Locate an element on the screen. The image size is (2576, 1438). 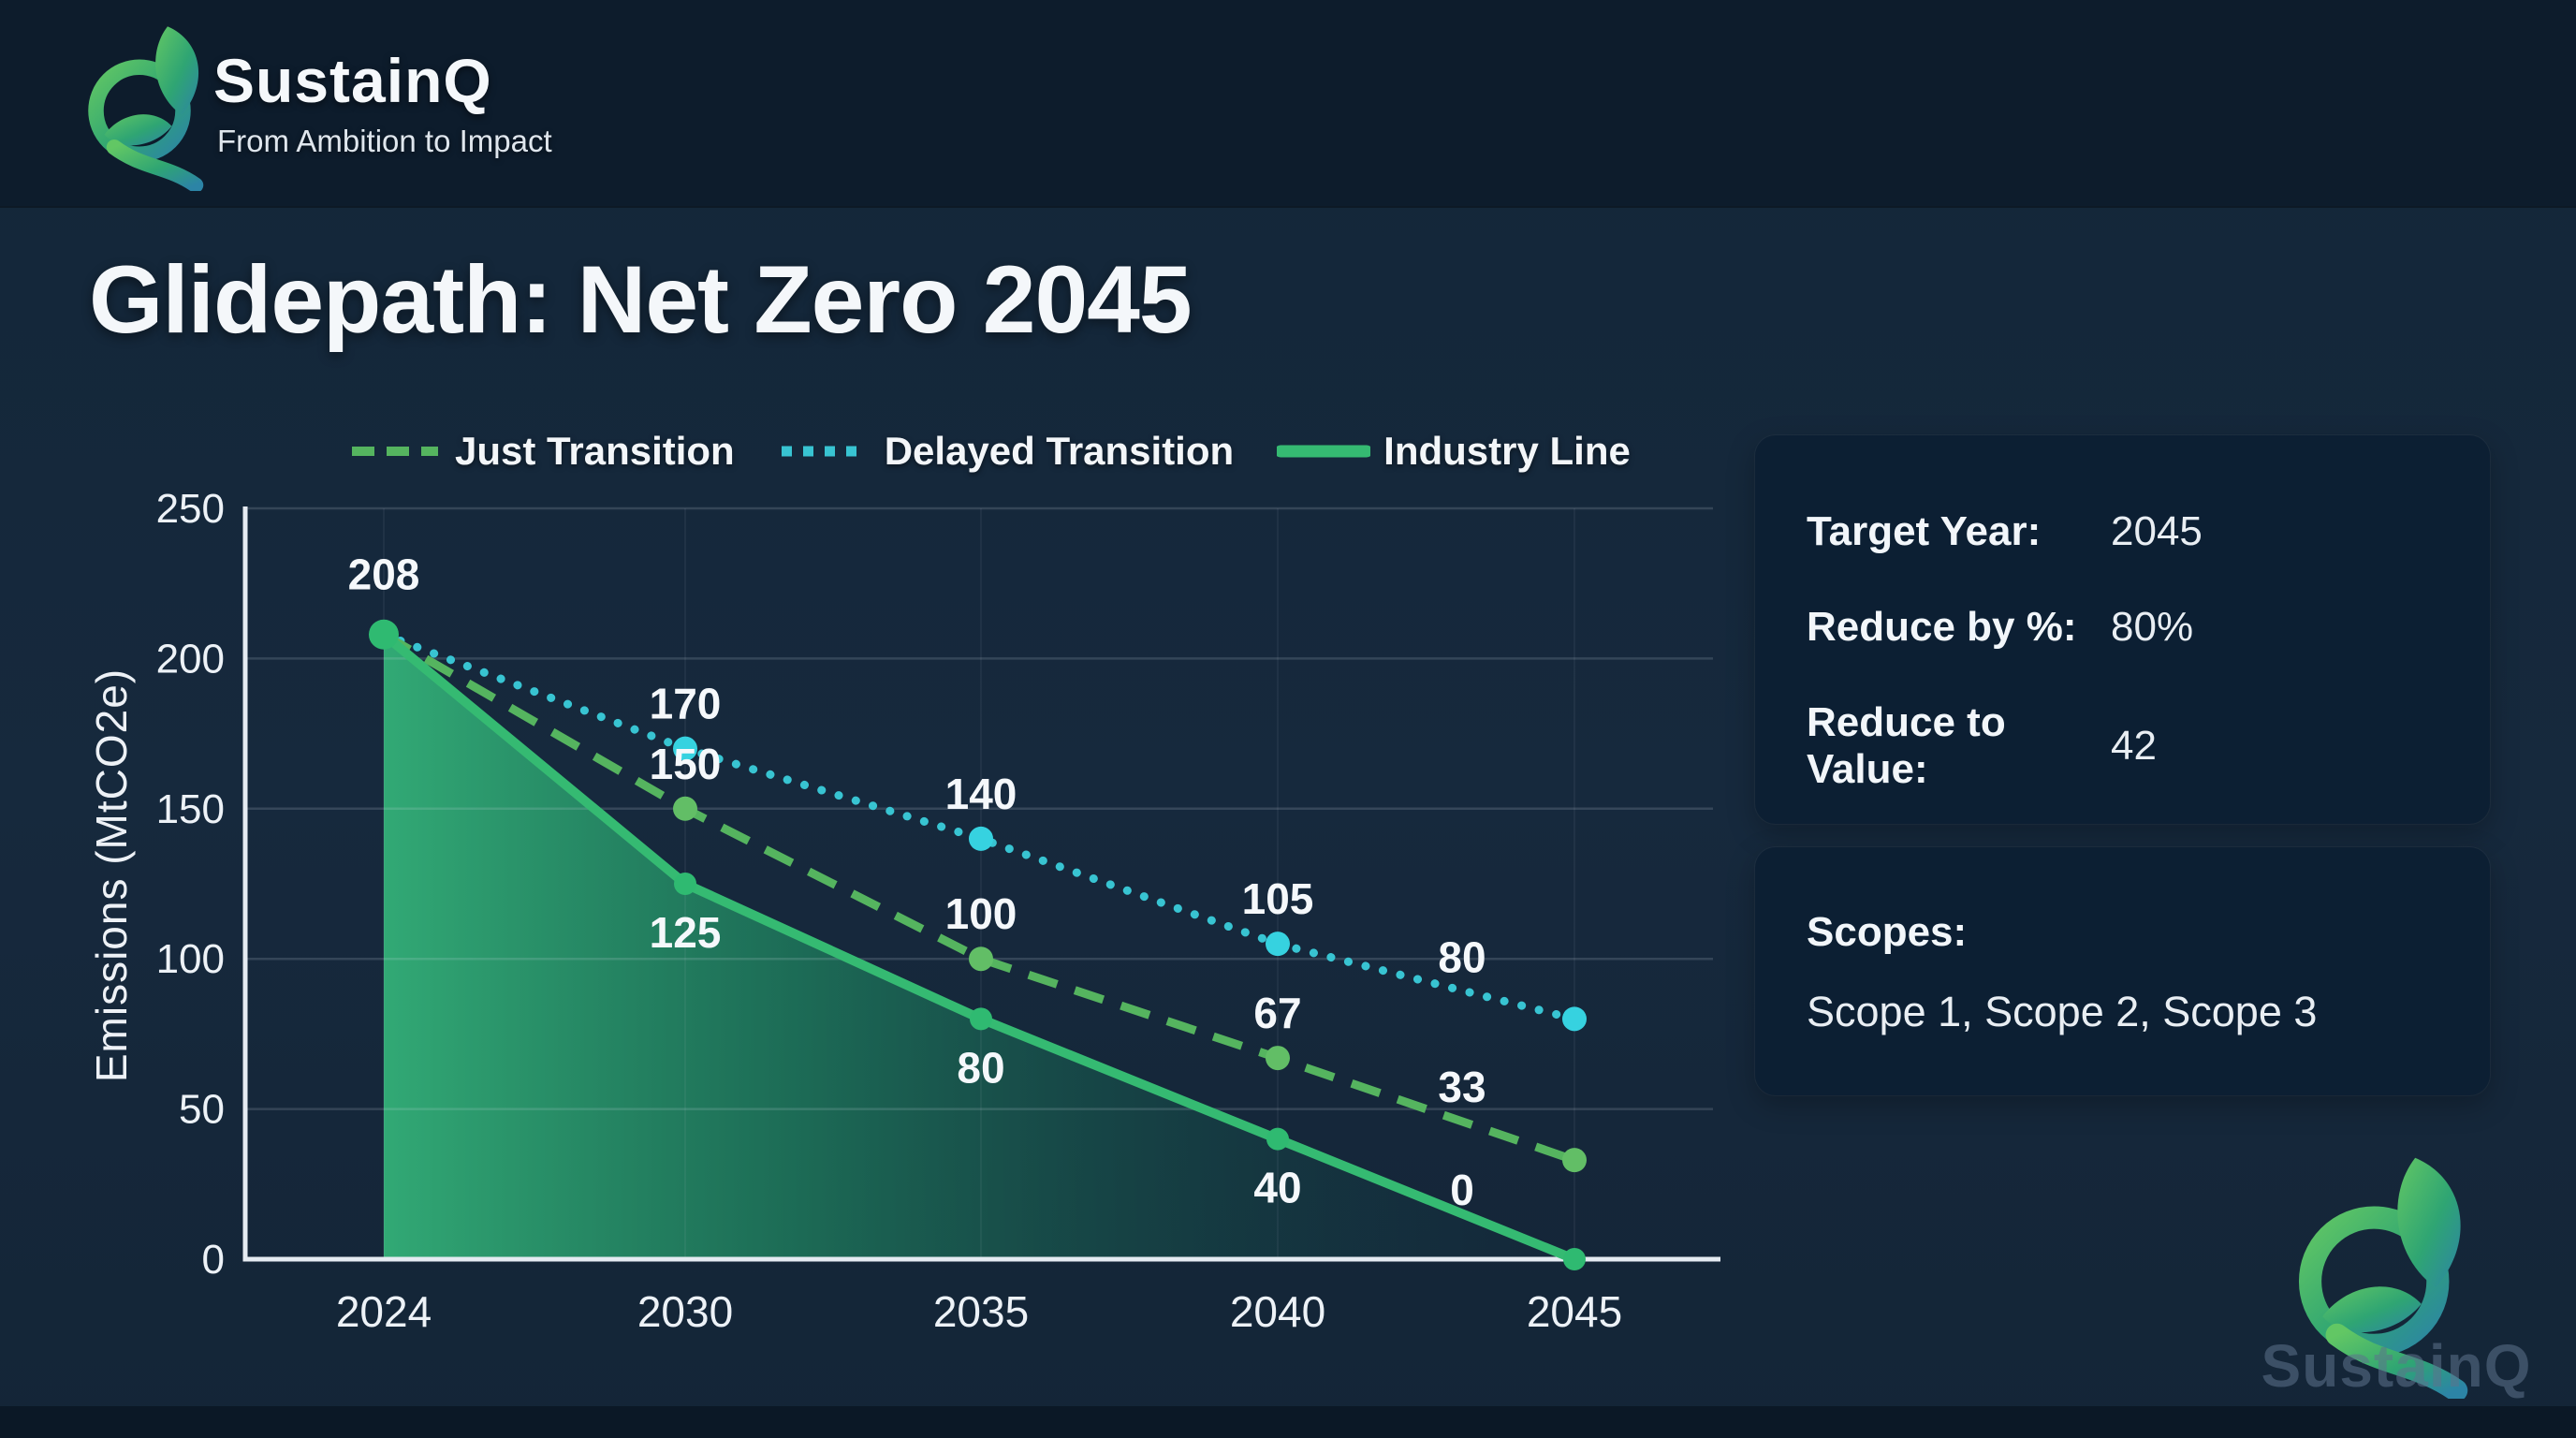
data-label: 67 is located at coordinates (1277, 1013).